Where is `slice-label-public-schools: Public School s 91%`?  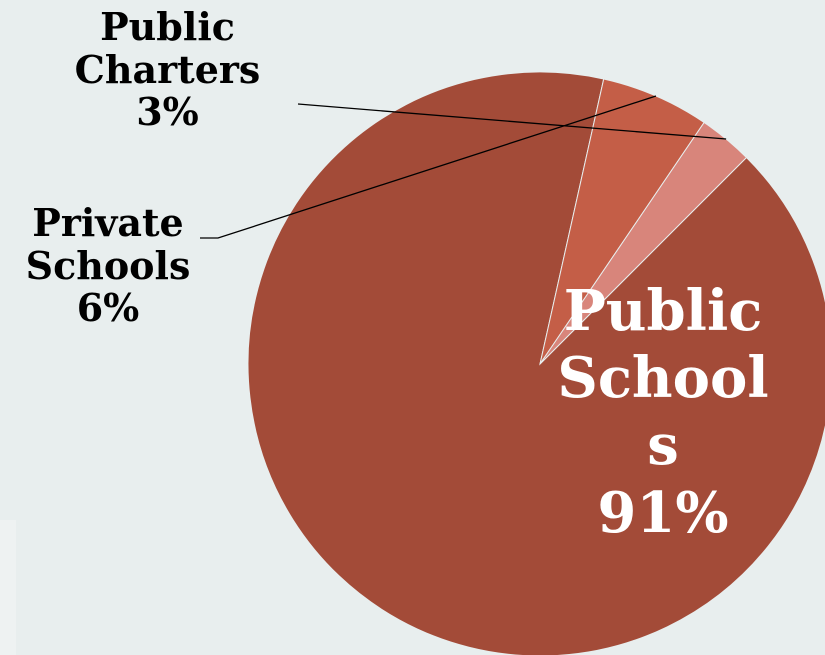
slice-label-public-schools: Public School s 91% is located at coordinates (663, 412).